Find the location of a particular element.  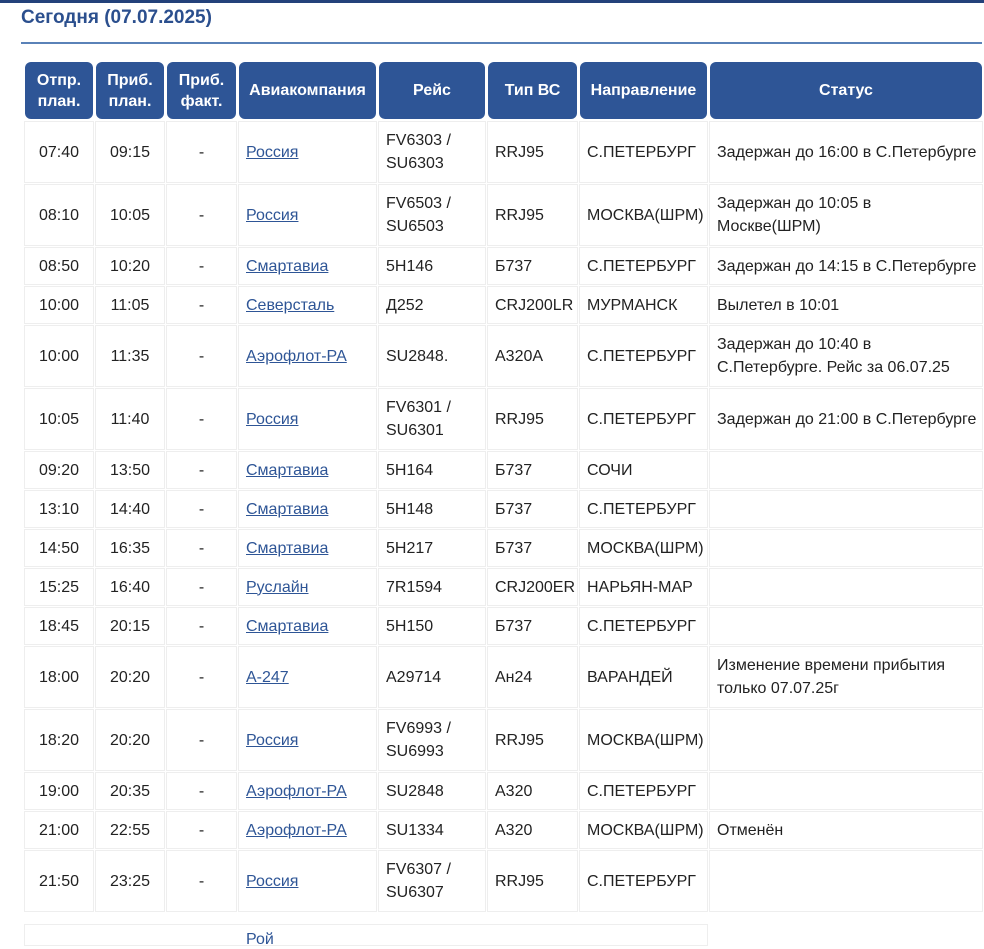

cell-dep-planned: 18:20 is located at coordinates (59, 740).